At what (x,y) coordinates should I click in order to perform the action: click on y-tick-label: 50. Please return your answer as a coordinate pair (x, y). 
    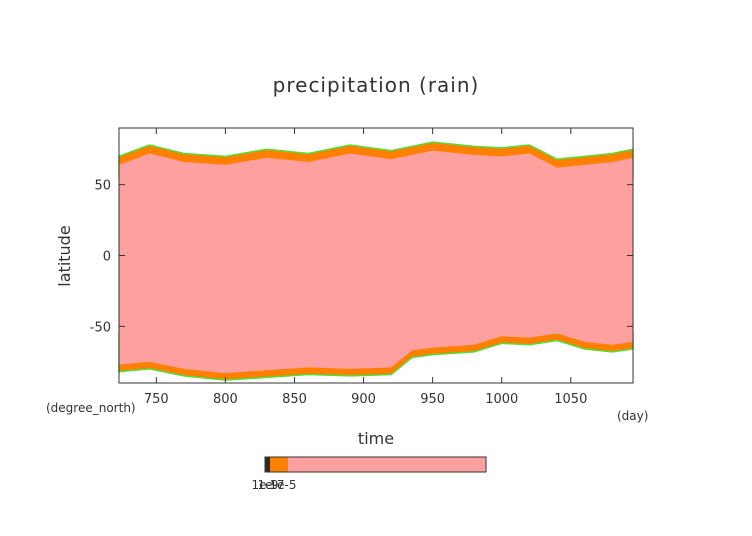
    Looking at the image, I should click on (102, 186).